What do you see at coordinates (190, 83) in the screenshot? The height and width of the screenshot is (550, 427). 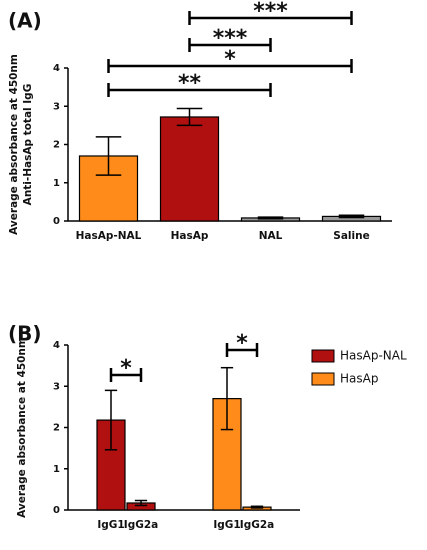 I see `sig-label: **` at bounding box center [190, 83].